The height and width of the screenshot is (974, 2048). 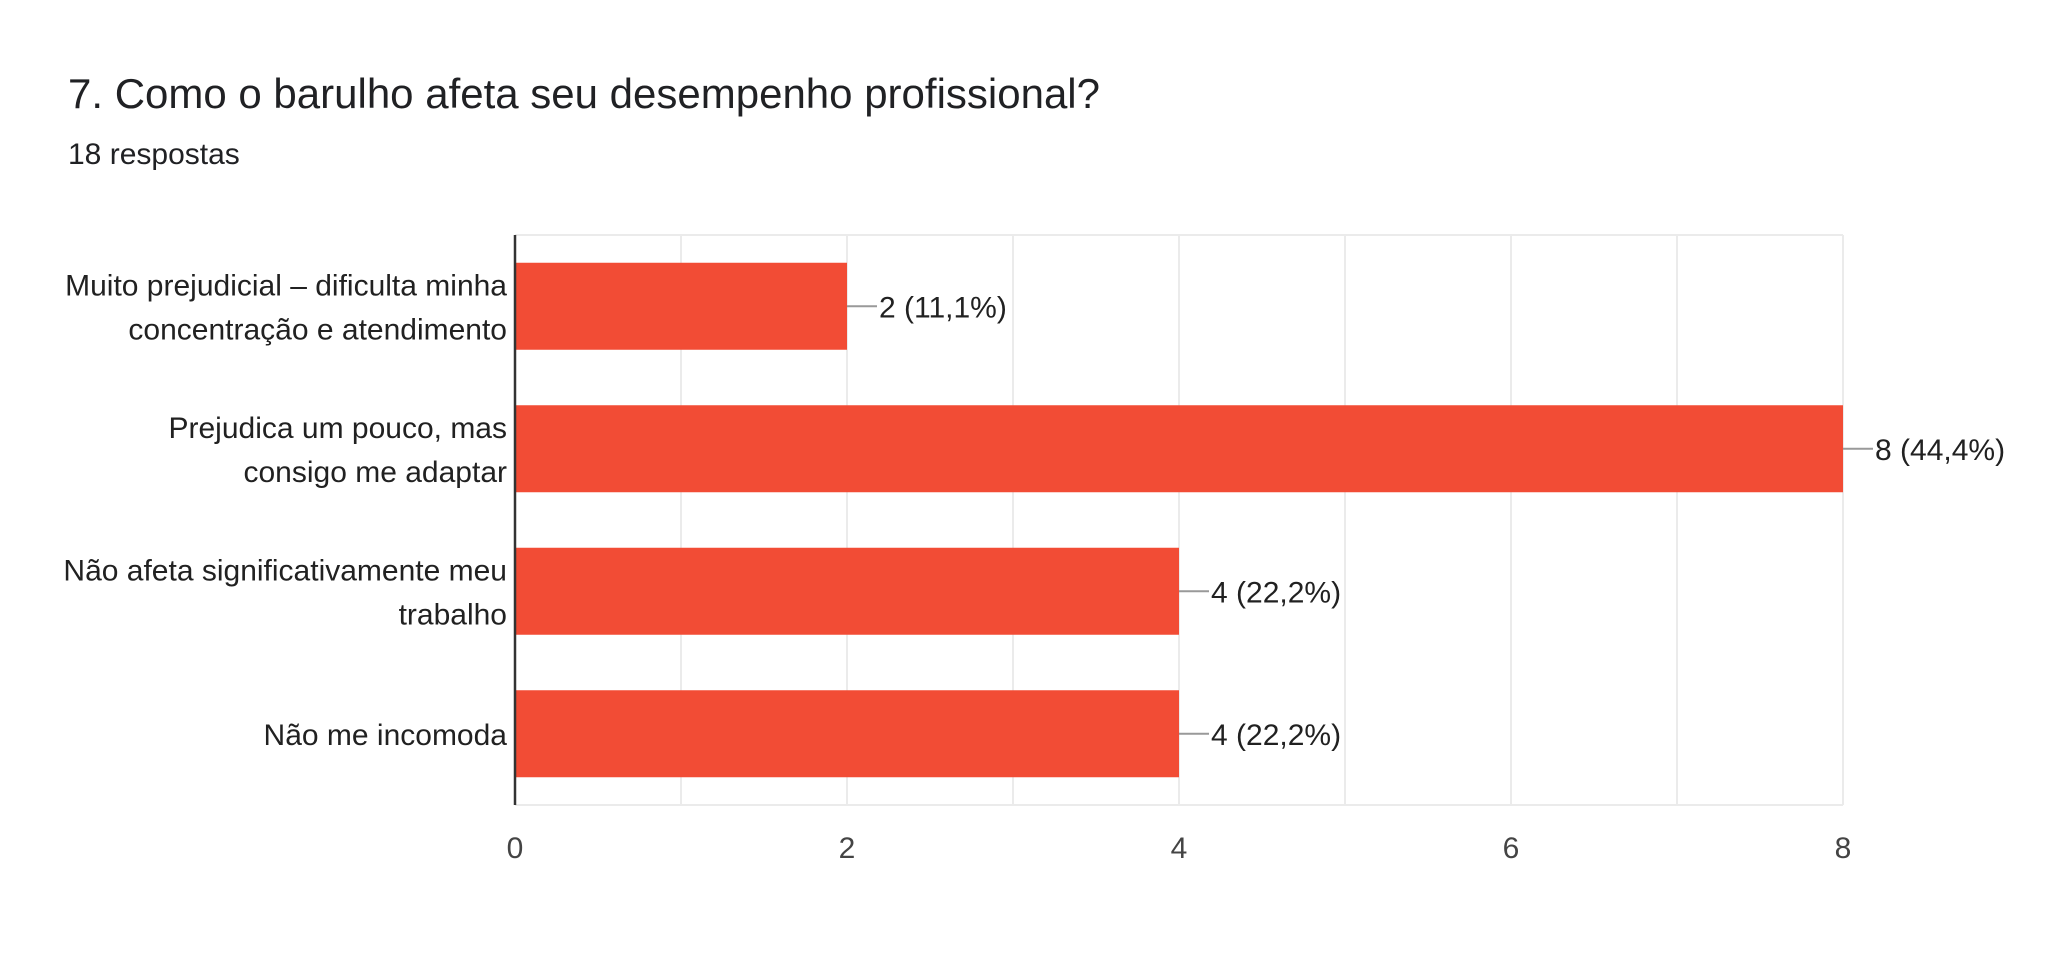 What do you see at coordinates (1511, 848) in the screenshot?
I see `x-tick-label: 6` at bounding box center [1511, 848].